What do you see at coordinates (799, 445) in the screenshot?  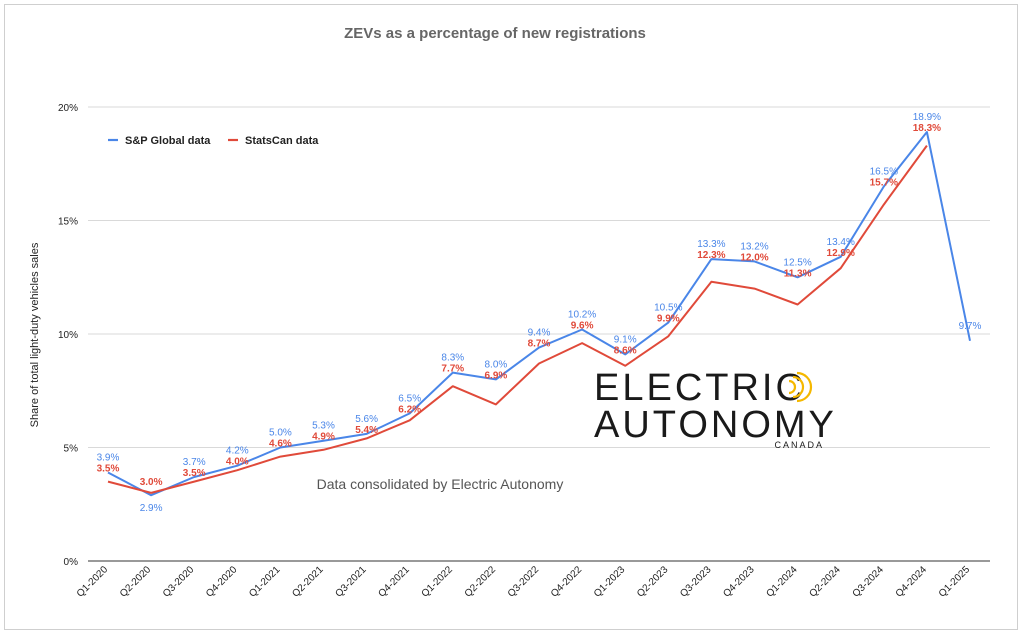 I see `logo-line-3: CANADA` at bounding box center [799, 445].